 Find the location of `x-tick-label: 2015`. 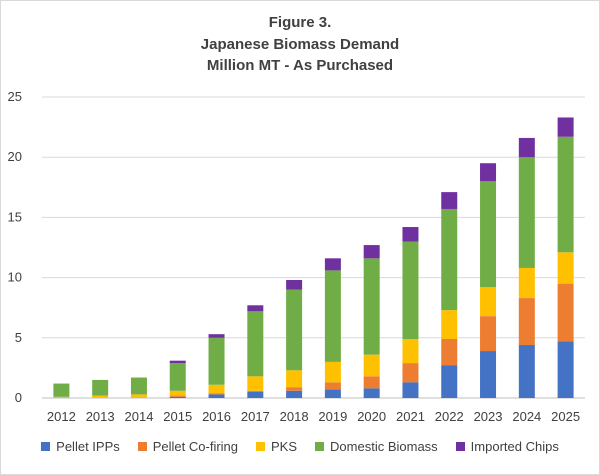

x-tick-label: 2015 is located at coordinates (177, 416).